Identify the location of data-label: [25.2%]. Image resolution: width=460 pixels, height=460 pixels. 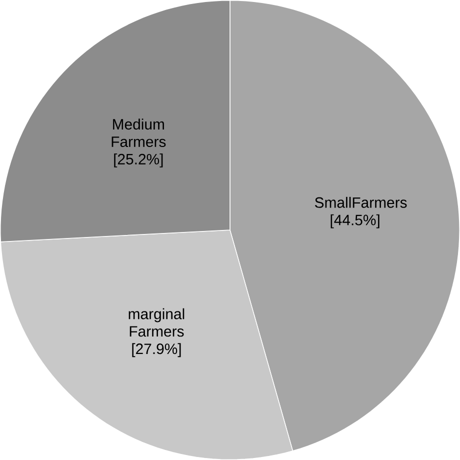
(138, 160).